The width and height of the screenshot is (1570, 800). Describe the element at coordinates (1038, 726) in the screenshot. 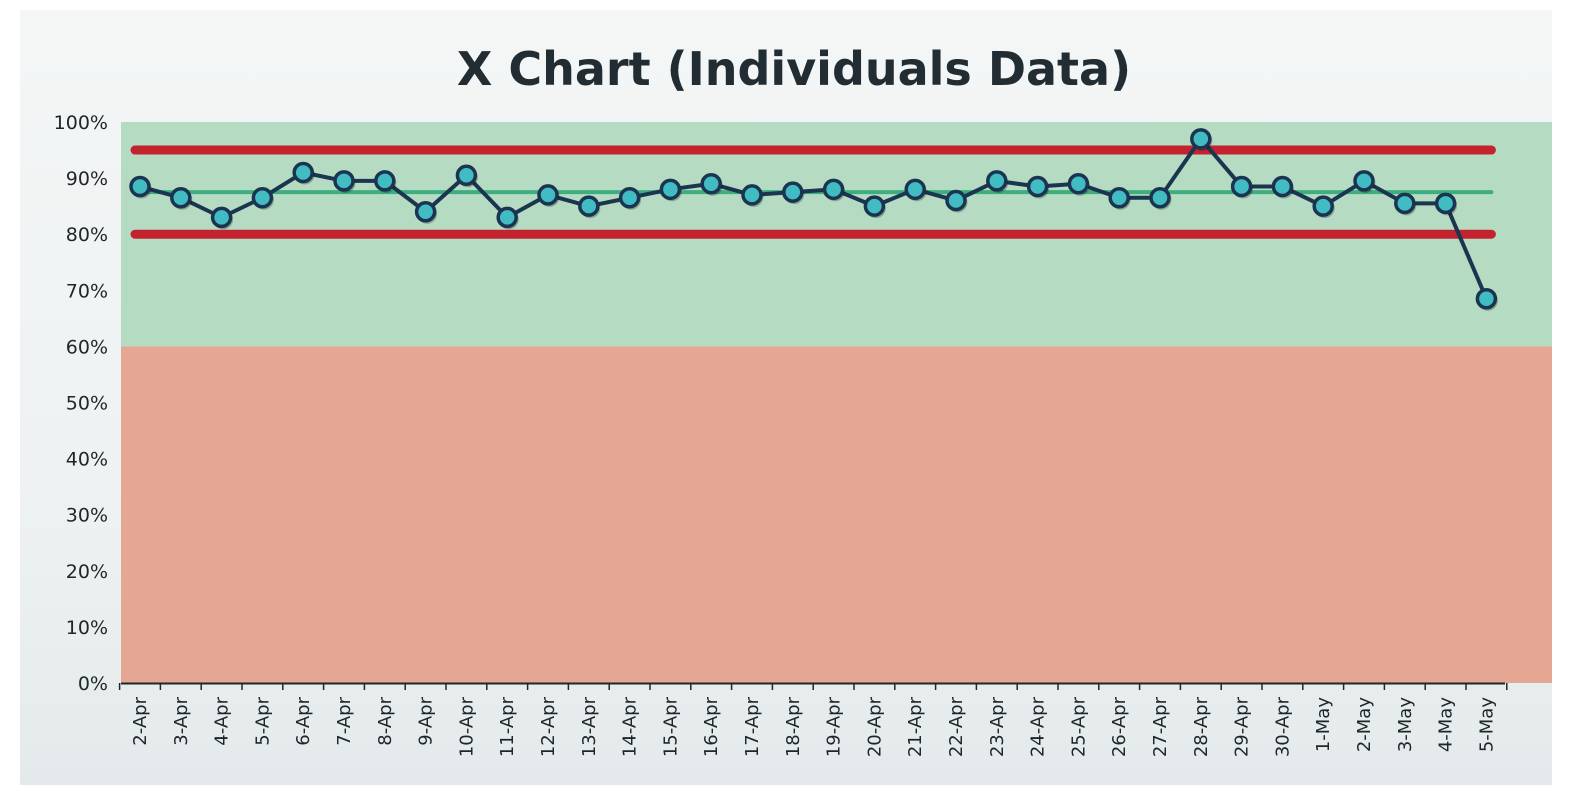

I see `x-tick-label: 24-Apr` at that location.